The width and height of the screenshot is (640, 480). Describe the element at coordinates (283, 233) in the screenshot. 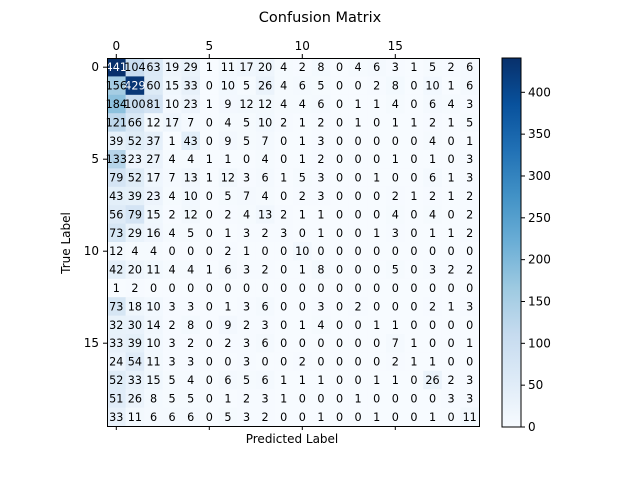

I see `cell-value-label: 3` at that location.